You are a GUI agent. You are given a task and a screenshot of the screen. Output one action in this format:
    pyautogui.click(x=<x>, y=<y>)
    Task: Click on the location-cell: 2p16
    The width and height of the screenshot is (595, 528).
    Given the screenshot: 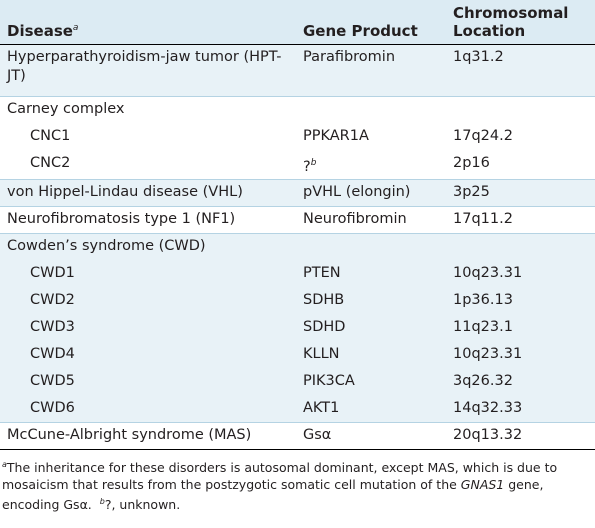 What is the action you would take?
    pyautogui.click(x=520, y=165)
    